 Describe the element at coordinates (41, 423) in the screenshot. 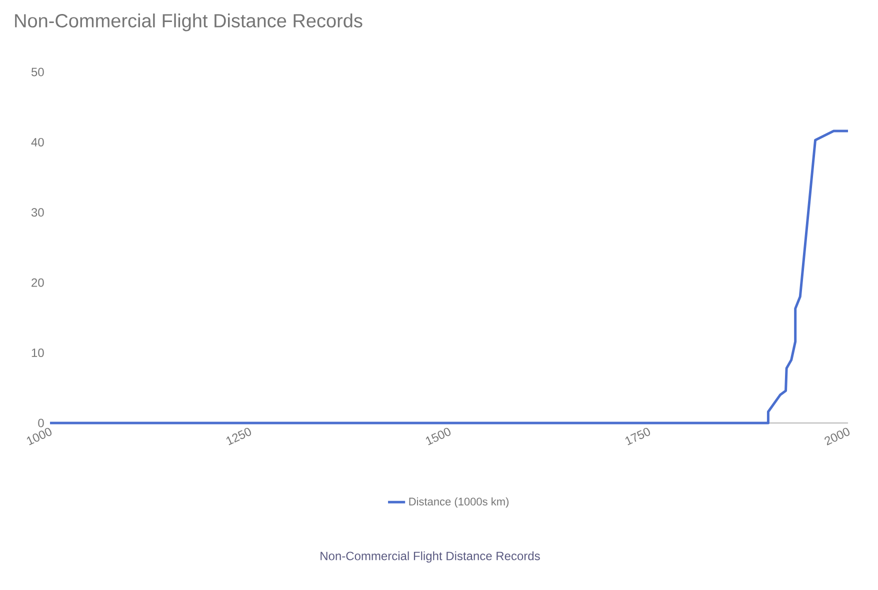

I see `y-tick-label: 0` at that location.